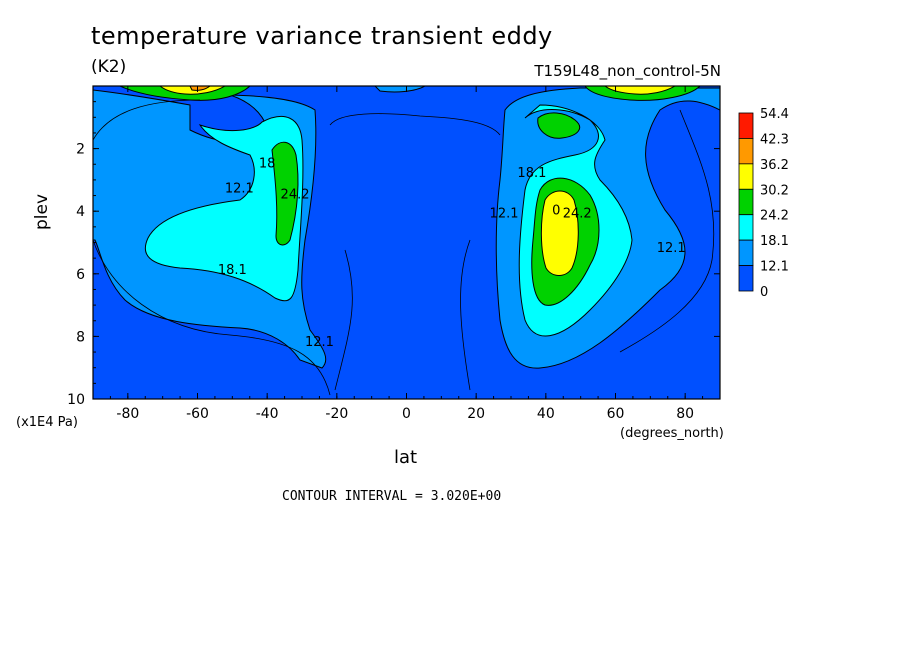 This screenshot has width=904, height=654. I want to click on x-tick-label: 60, so click(616, 414).